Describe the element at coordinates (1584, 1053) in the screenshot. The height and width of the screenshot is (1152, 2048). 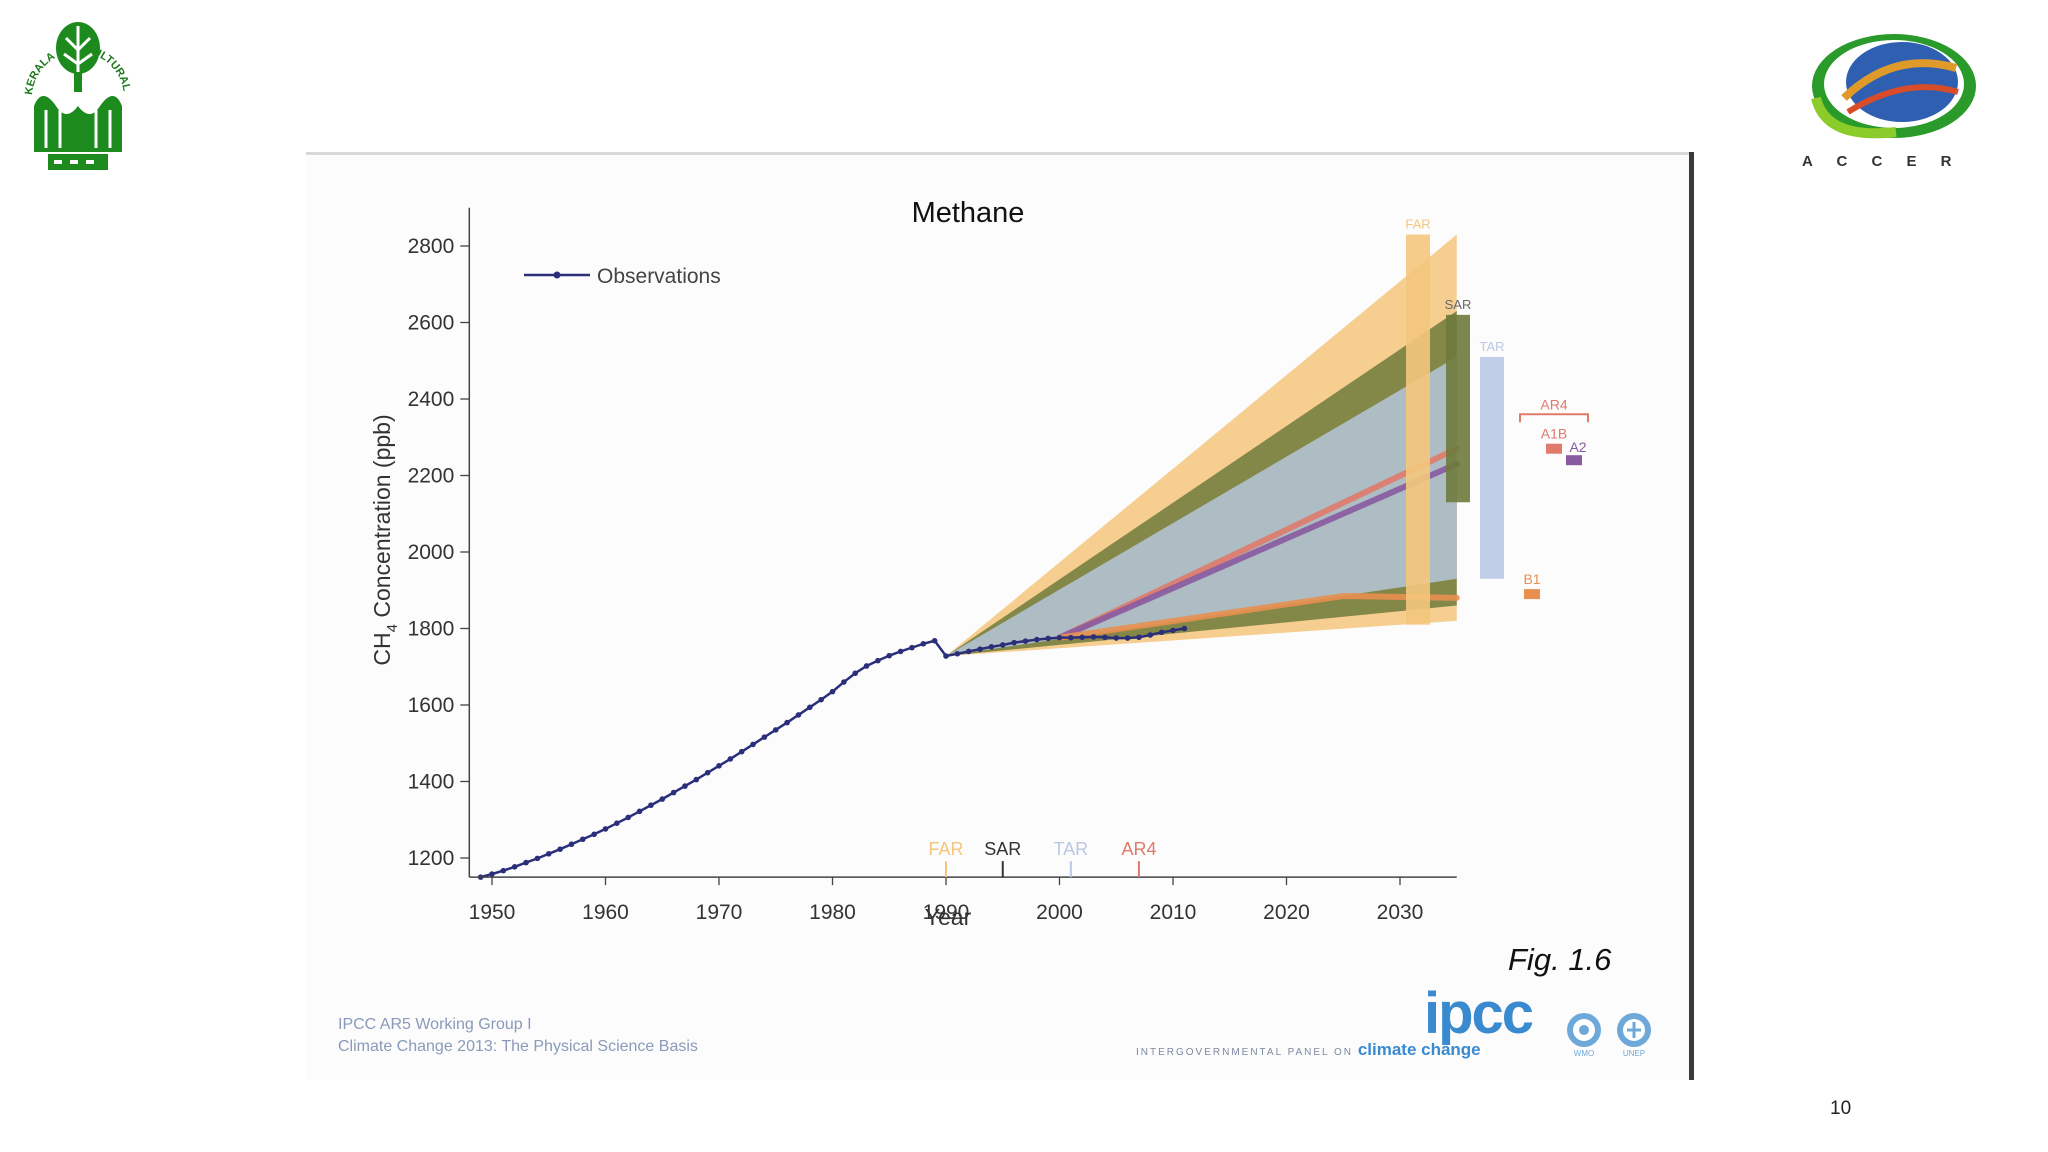
I see `wmo-label: WMO` at that location.